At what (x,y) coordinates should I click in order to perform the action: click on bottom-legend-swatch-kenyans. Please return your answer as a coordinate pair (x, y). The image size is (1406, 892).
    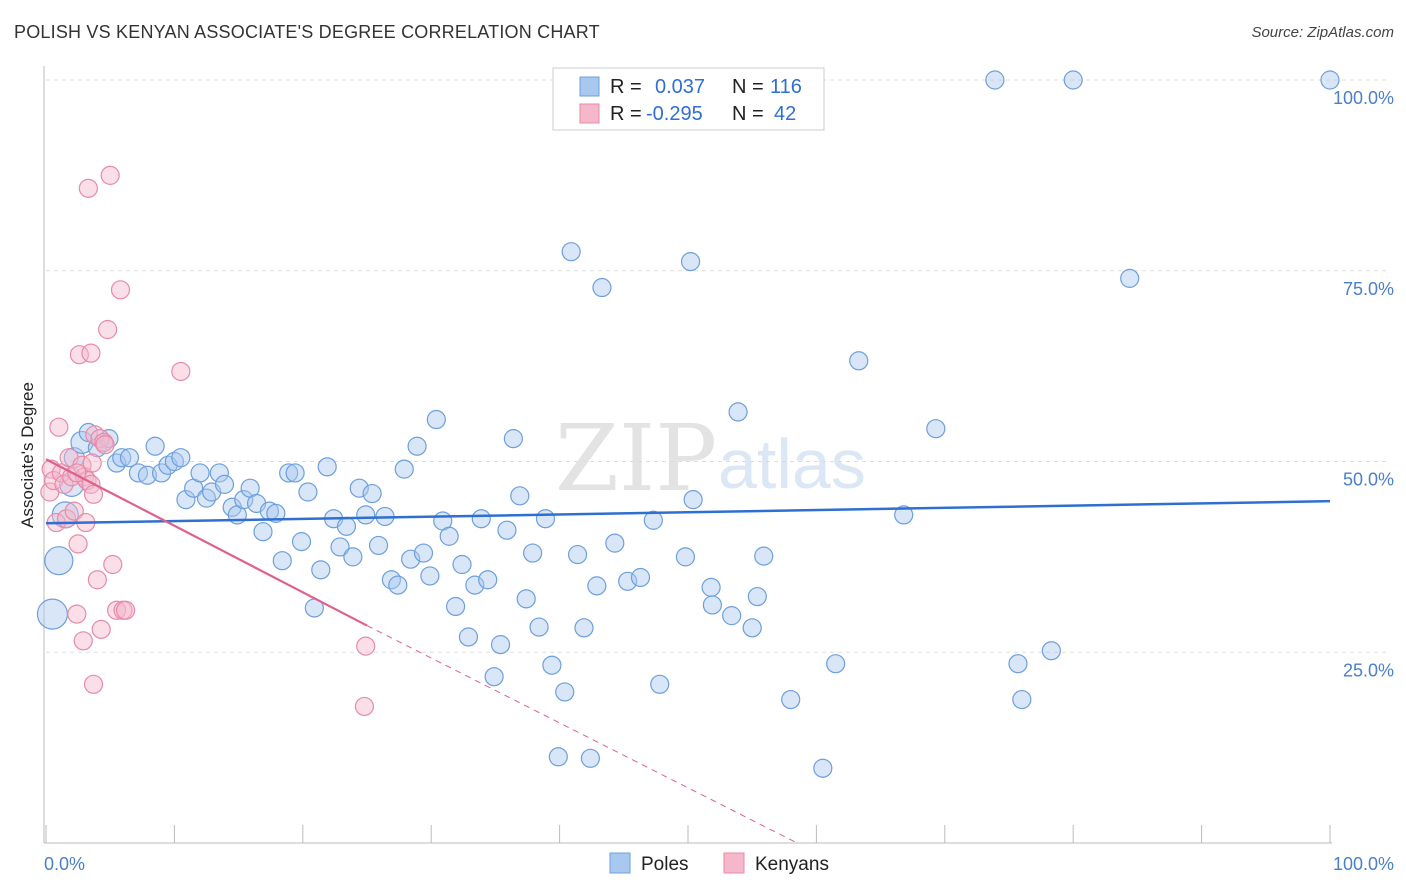
    Looking at the image, I should click on (734, 863).